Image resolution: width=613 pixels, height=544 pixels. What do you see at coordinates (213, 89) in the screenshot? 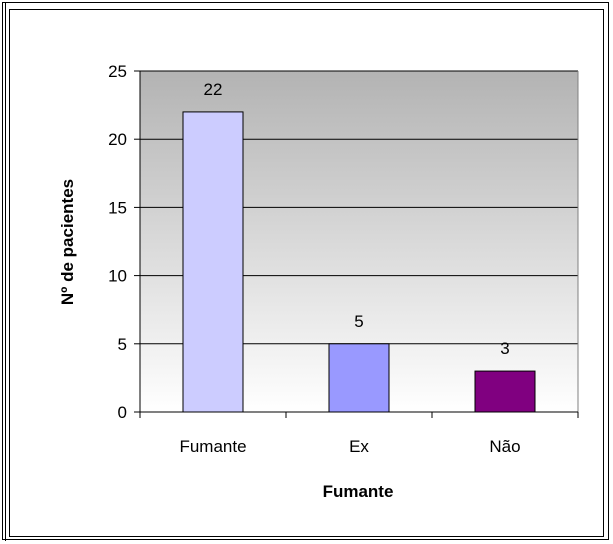
I see `data-label: 22` at bounding box center [213, 89].